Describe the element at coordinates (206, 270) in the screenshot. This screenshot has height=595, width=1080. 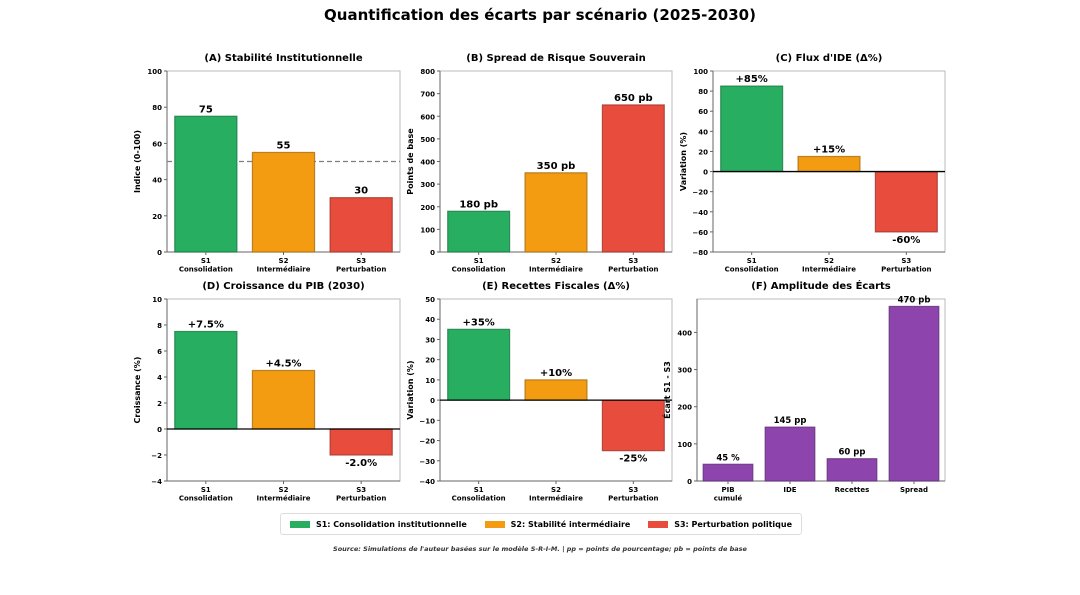
I see `panel-a-xtick-label: Consolidation` at that location.